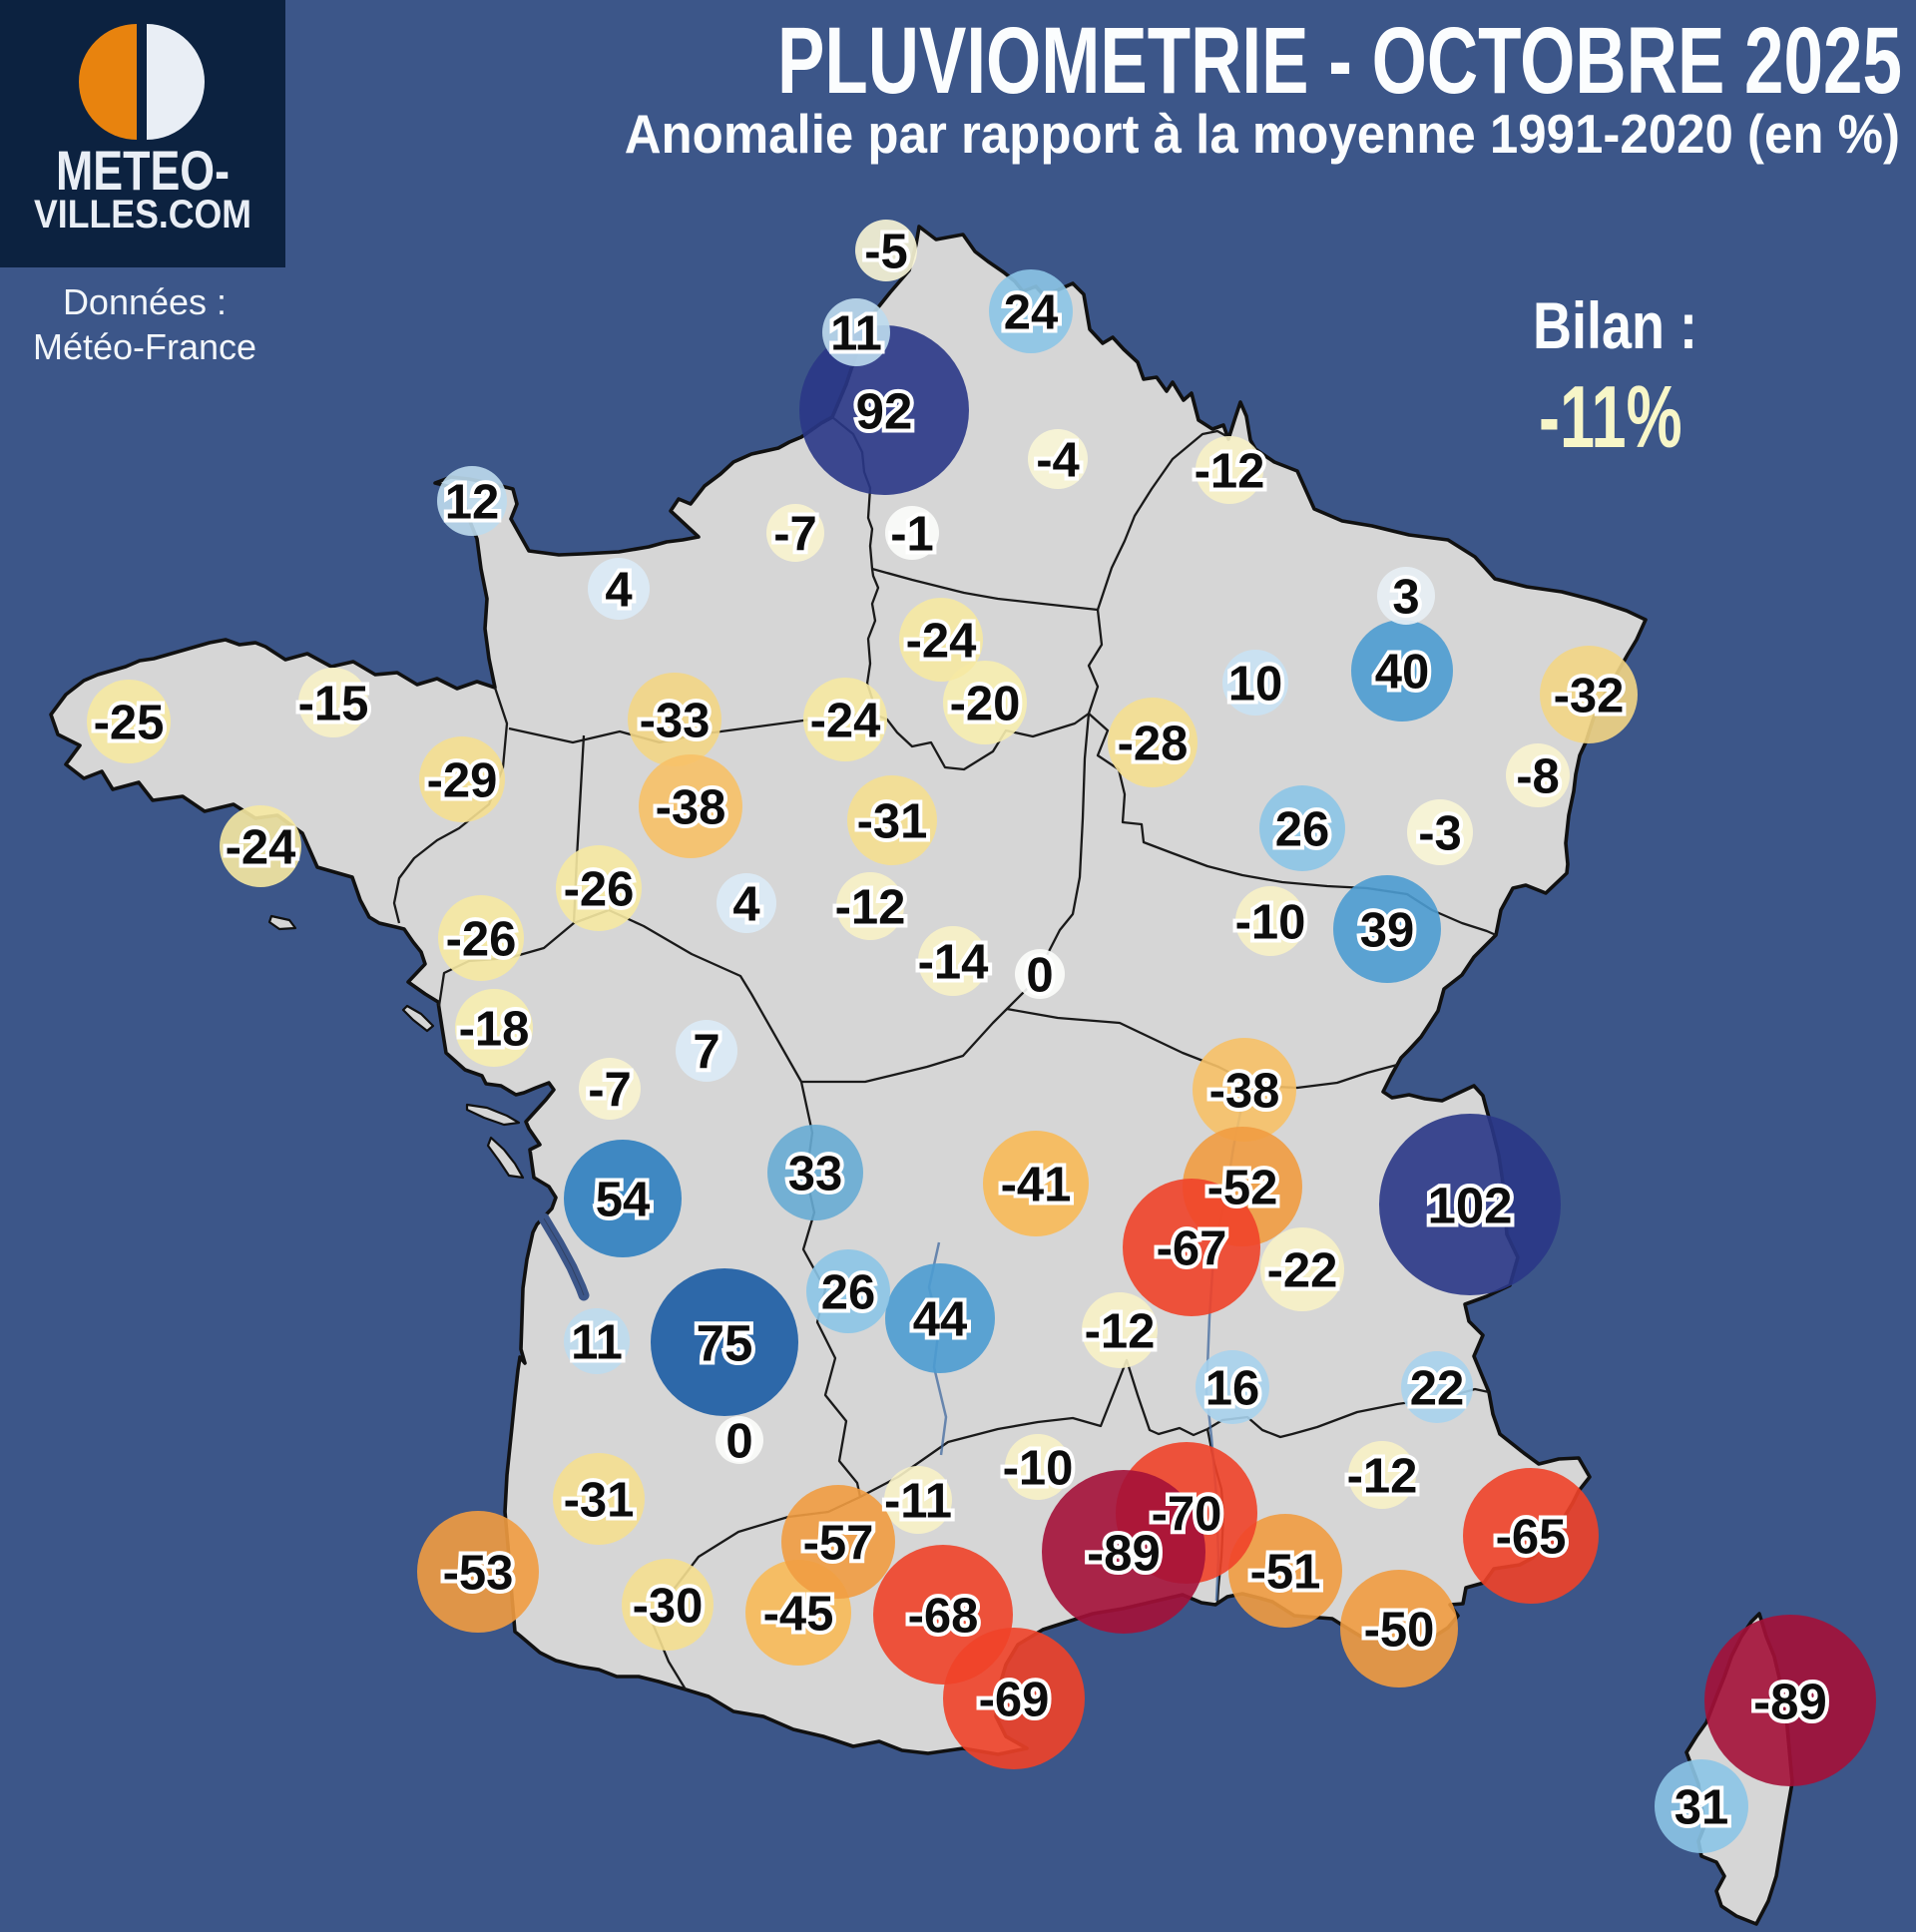 Image resolution: width=1916 pixels, height=1932 pixels. I want to click on svg-text: METEO-, so click(143, 170).